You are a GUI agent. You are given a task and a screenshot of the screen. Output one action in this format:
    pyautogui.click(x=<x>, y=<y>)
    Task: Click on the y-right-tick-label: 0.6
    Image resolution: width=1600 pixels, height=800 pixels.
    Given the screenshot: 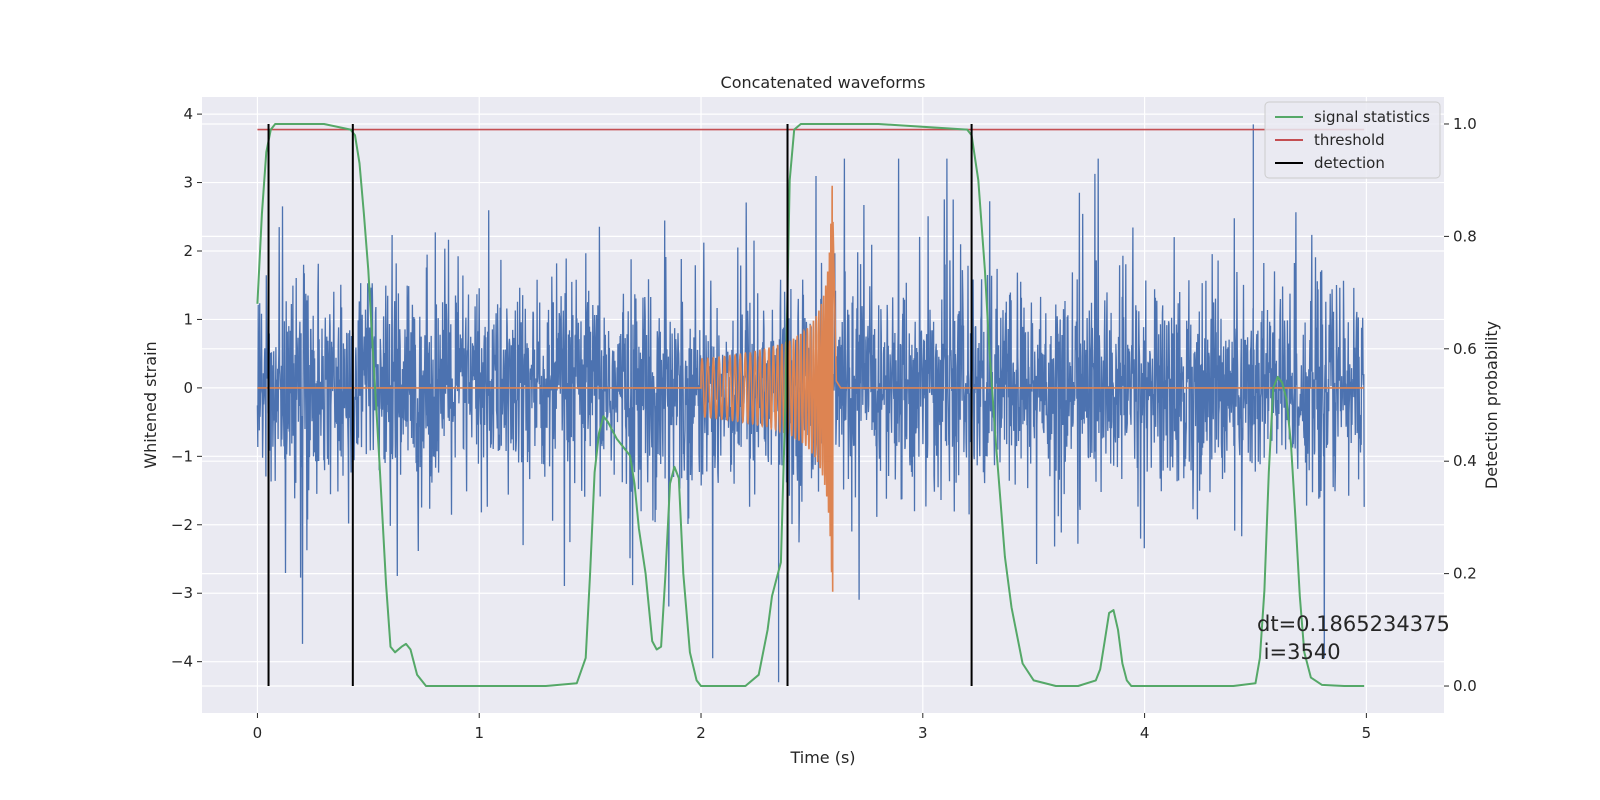 What is the action you would take?
    pyautogui.click(x=1465, y=349)
    